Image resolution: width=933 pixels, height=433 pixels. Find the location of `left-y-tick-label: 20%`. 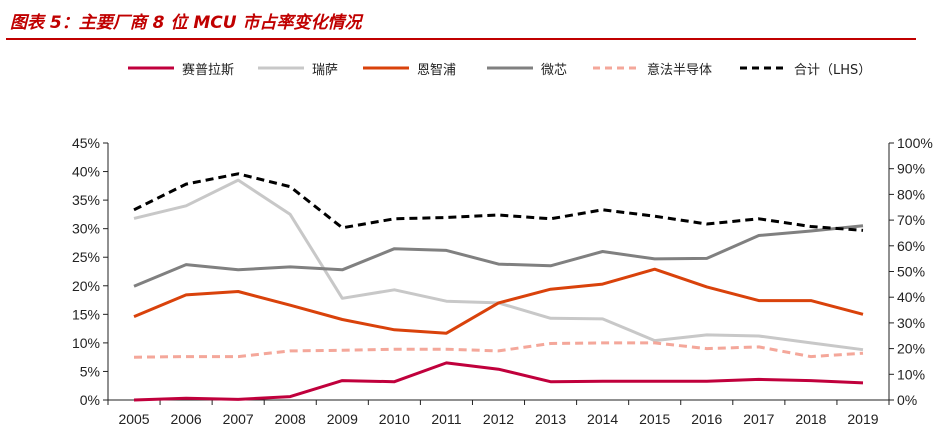

left-y-tick-label: 20% is located at coordinates (86, 286).